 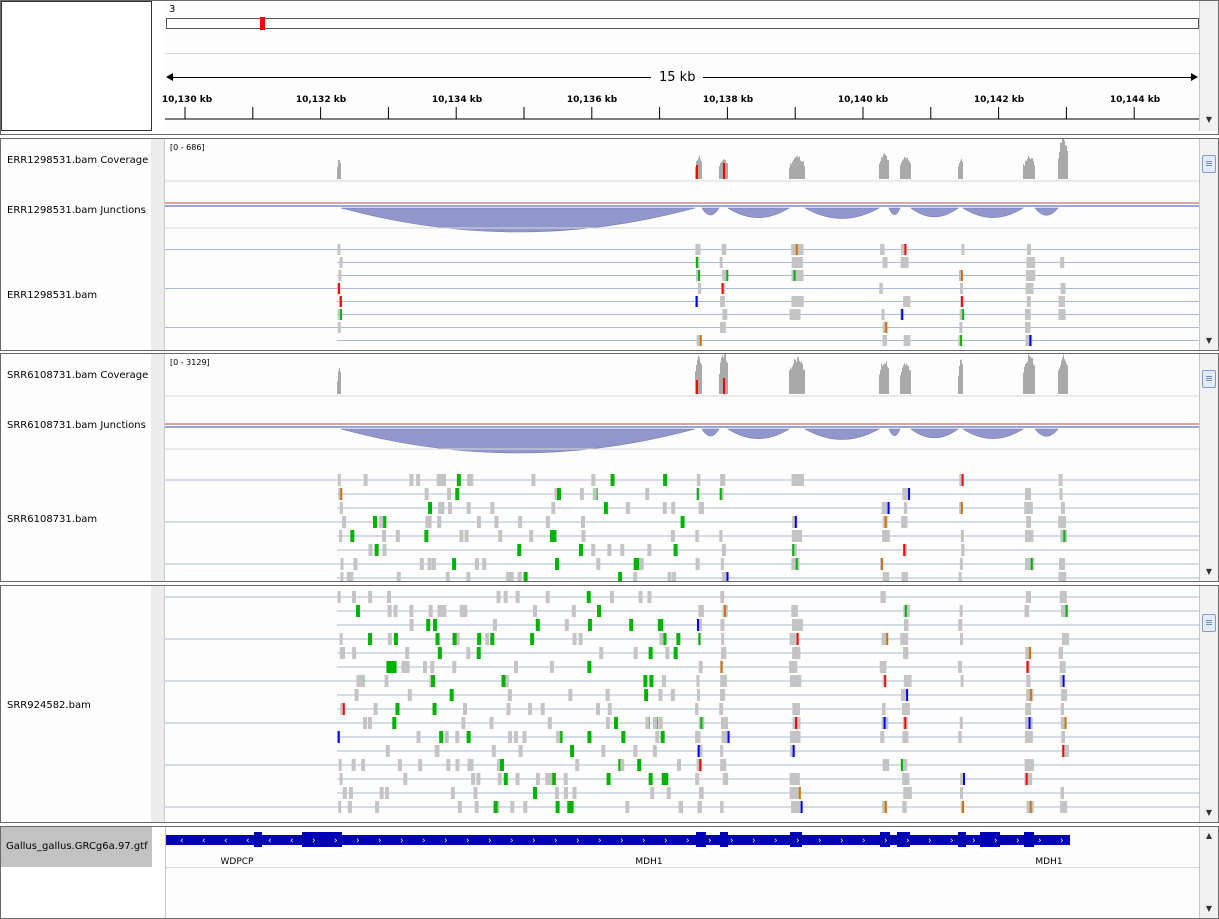 I want to click on chromosome-ideogram, so click(x=682, y=23).